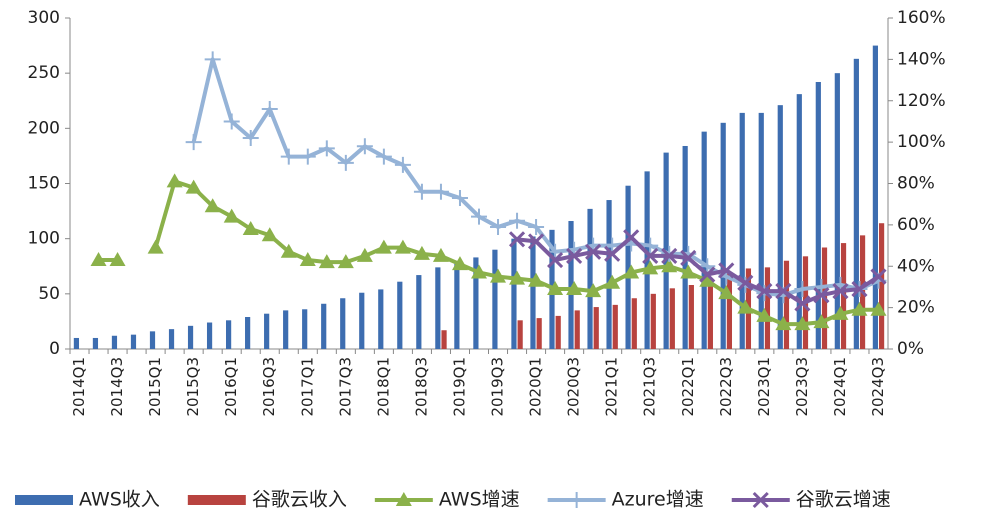 The height and width of the screenshot is (518, 990). What do you see at coordinates (49, 294) in the screenshot?
I see `y-tick-label: 50` at bounding box center [49, 294].